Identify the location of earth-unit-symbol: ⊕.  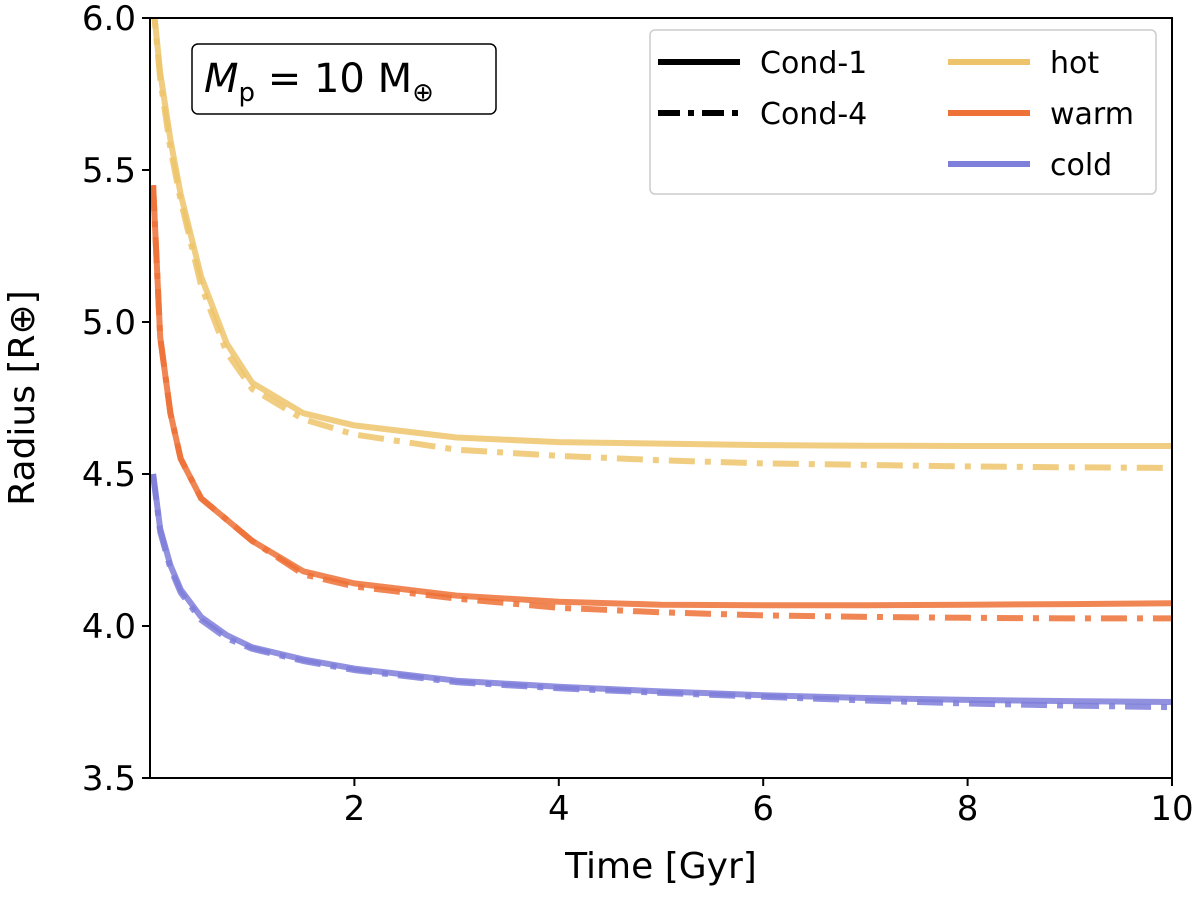
(423, 93).